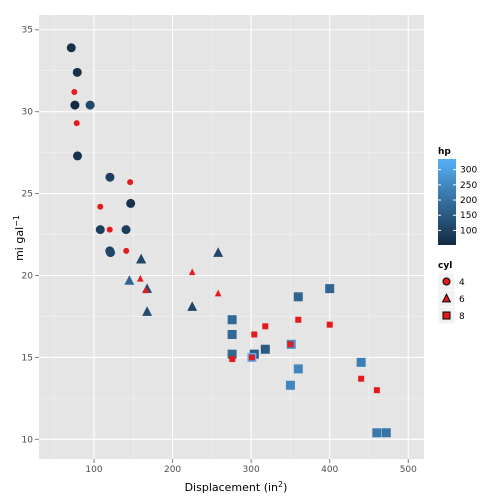  I want to click on cyl-legend-label: 4, so click(462, 283).